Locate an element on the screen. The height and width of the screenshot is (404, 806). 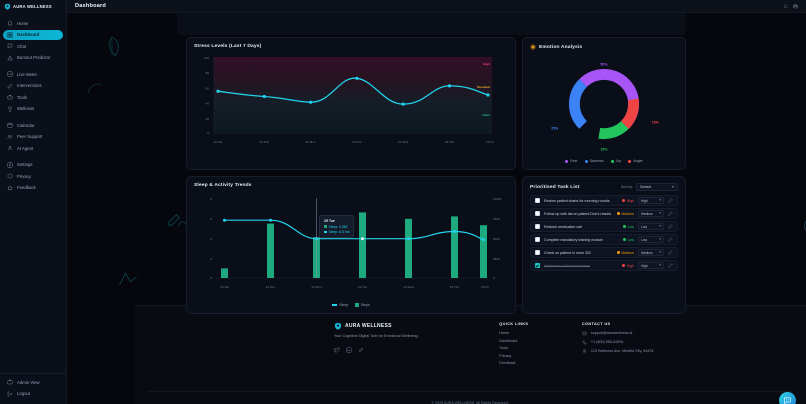
tooltip-row: Sleep: 6.5 hrs is located at coordinates (336, 232).